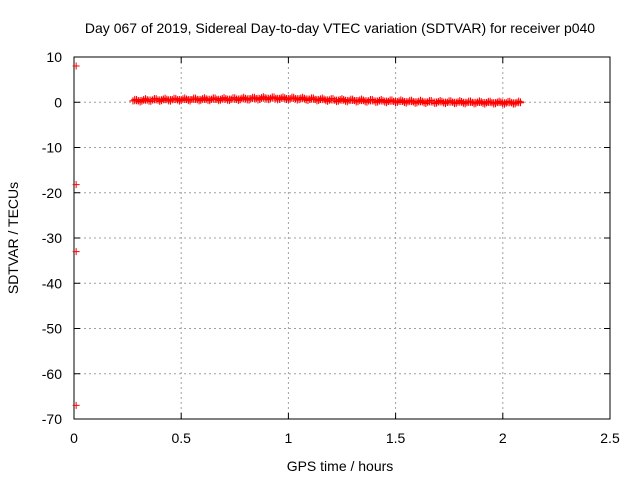 The width and height of the screenshot is (640, 480). Describe the element at coordinates (52, 148) in the screenshot. I see `y-tick-label: -10` at that location.